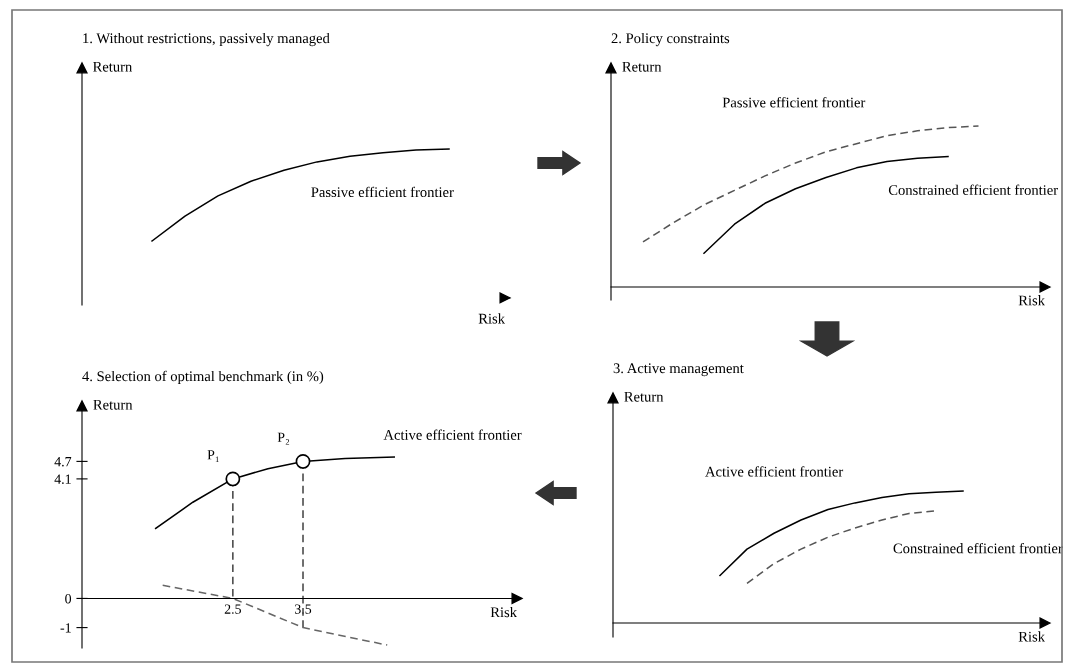 This screenshot has height=670, width=1069. What do you see at coordinates (794, 102) in the screenshot?
I see `text: Passive efficient frontier` at bounding box center [794, 102].